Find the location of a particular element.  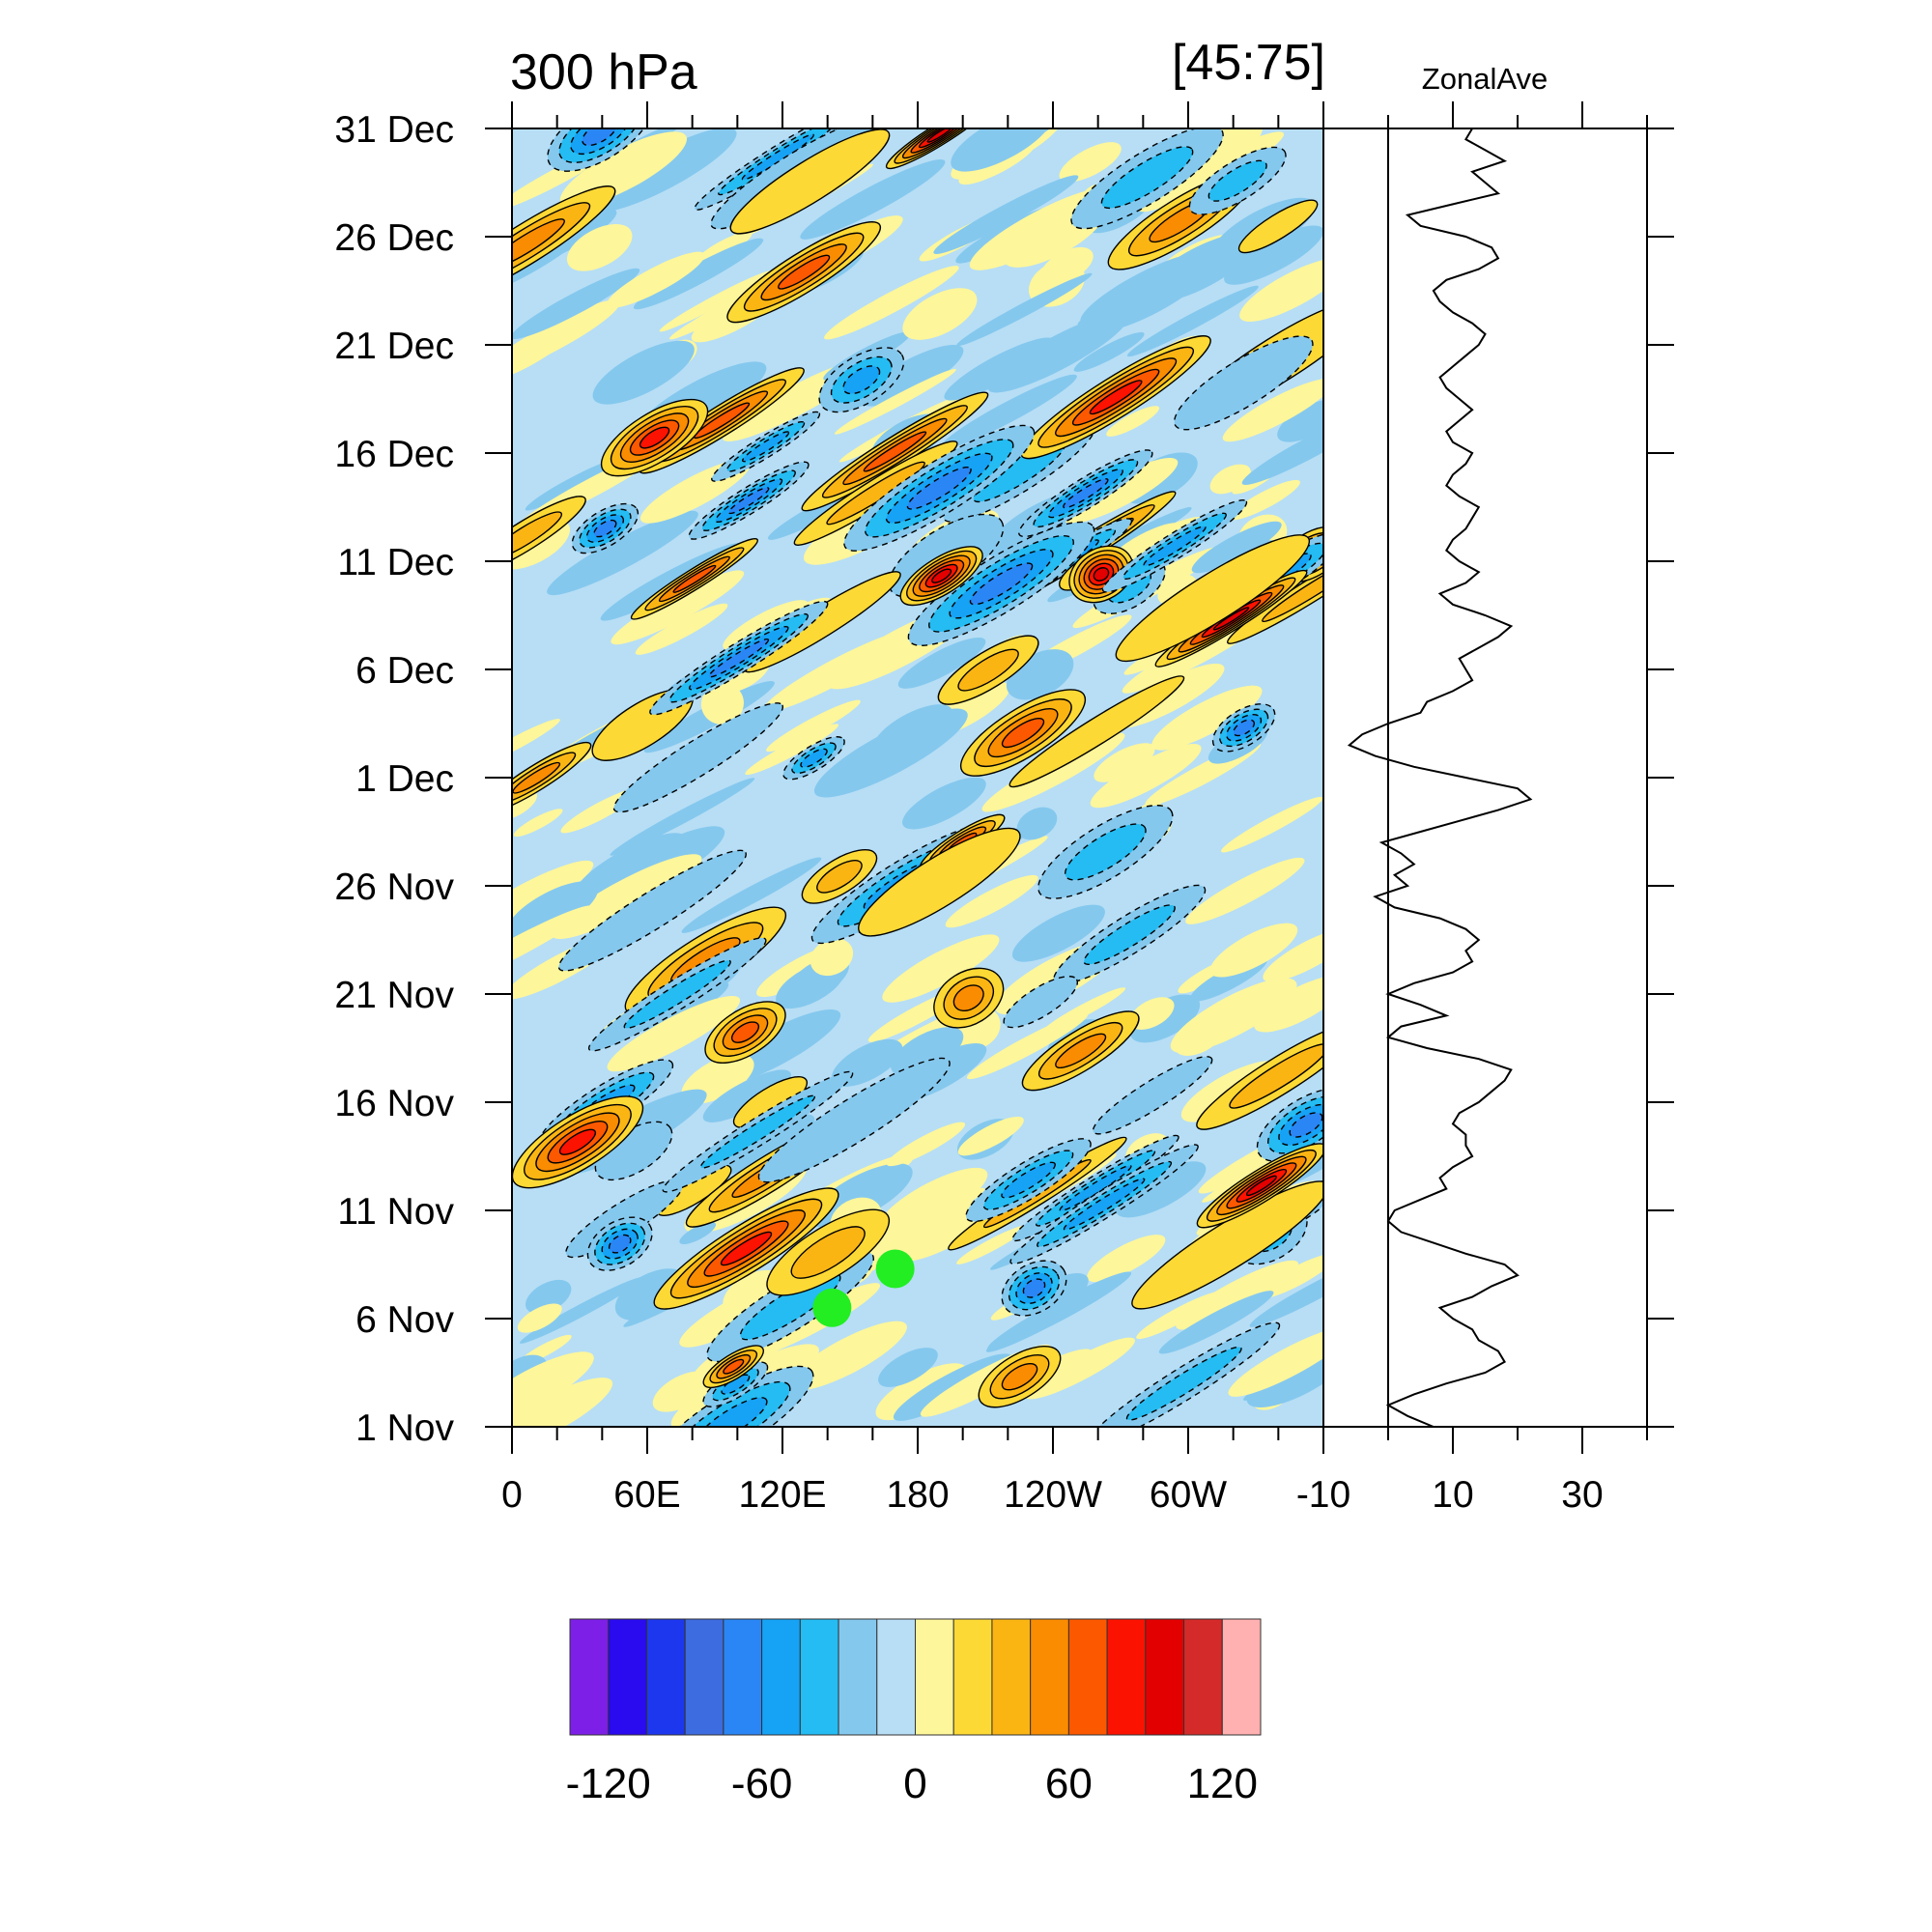

x-tick-label-main: 60E is located at coordinates (646, 1495).